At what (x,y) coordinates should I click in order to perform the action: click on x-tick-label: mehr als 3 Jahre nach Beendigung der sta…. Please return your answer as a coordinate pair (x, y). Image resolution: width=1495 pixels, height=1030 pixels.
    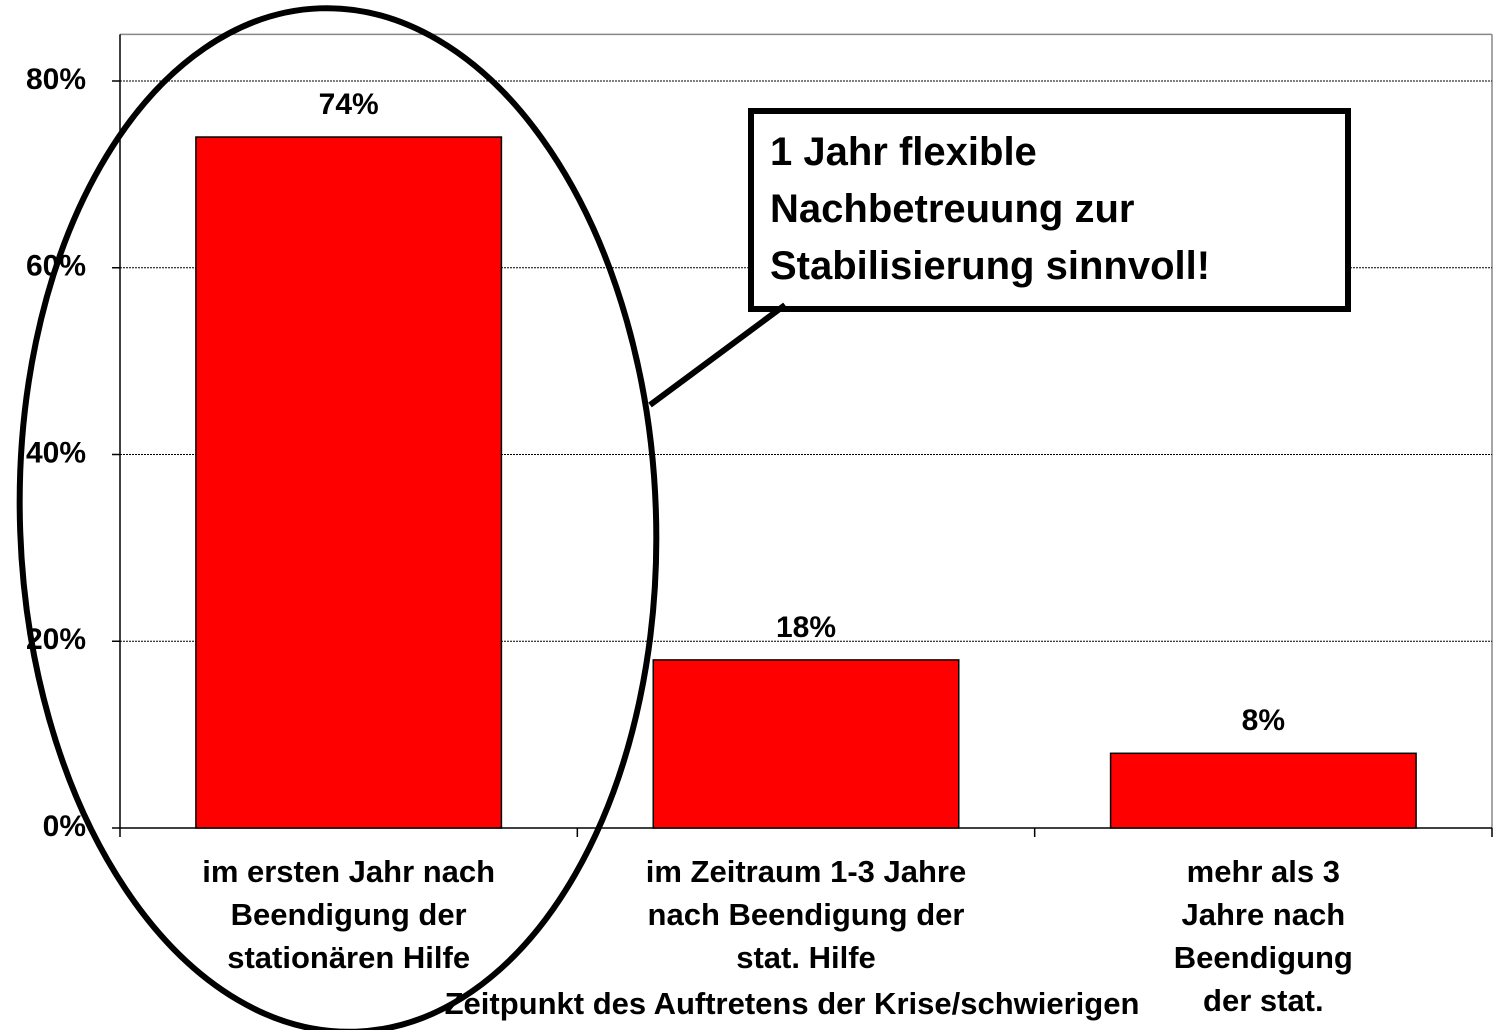
    Looking at the image, I should click on (1263, 942).